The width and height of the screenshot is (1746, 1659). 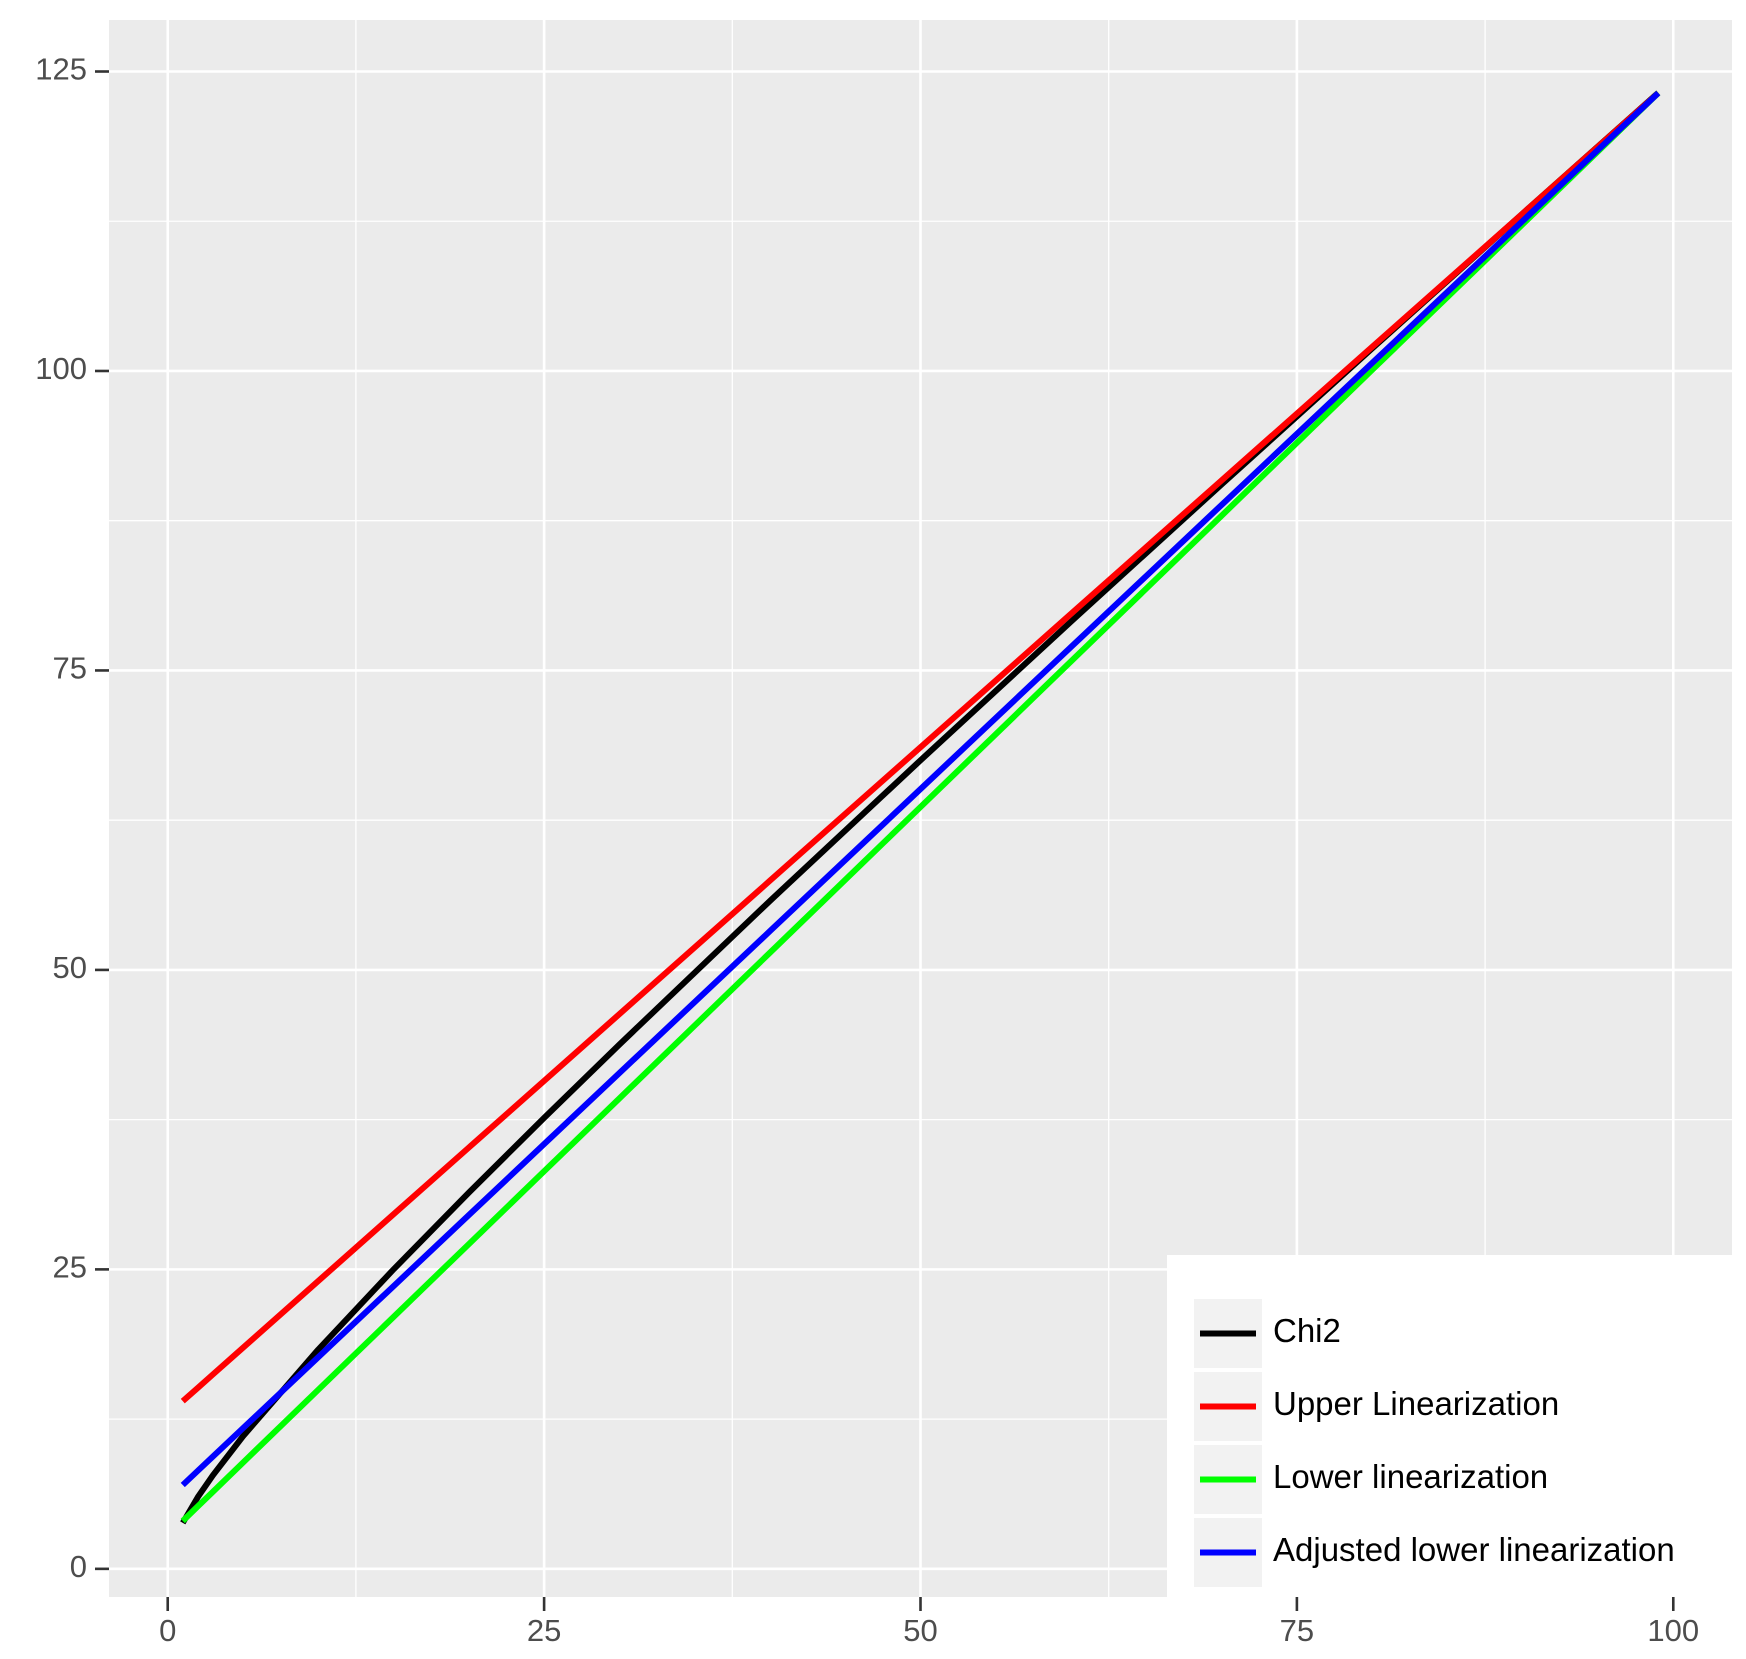 I want to click on legend-label: Lower linearization, so click(x=1410, y=1476).